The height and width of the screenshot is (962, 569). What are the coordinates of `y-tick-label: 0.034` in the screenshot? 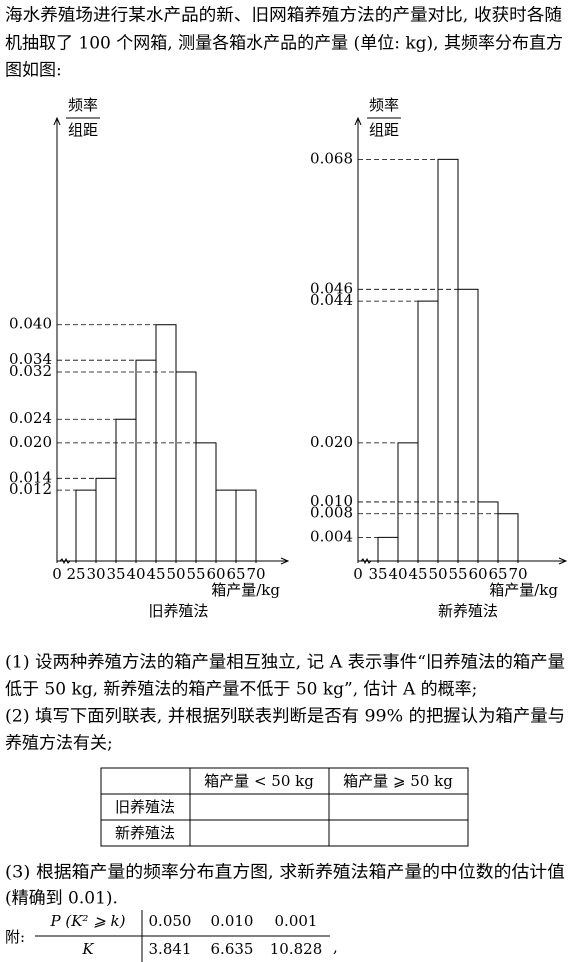 It's located at (30, 359).